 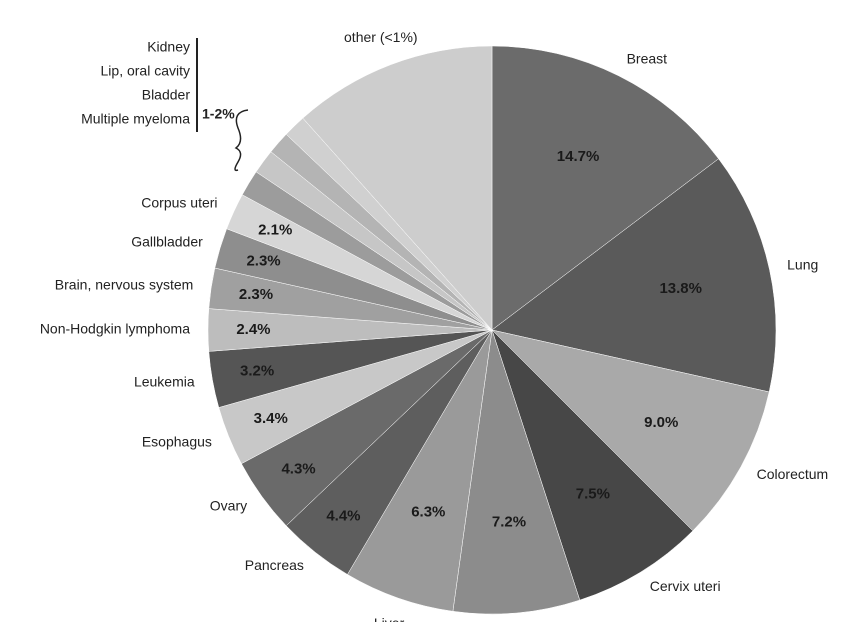 I want to click on value-label: 4.3%, so click(x=298, y=469).